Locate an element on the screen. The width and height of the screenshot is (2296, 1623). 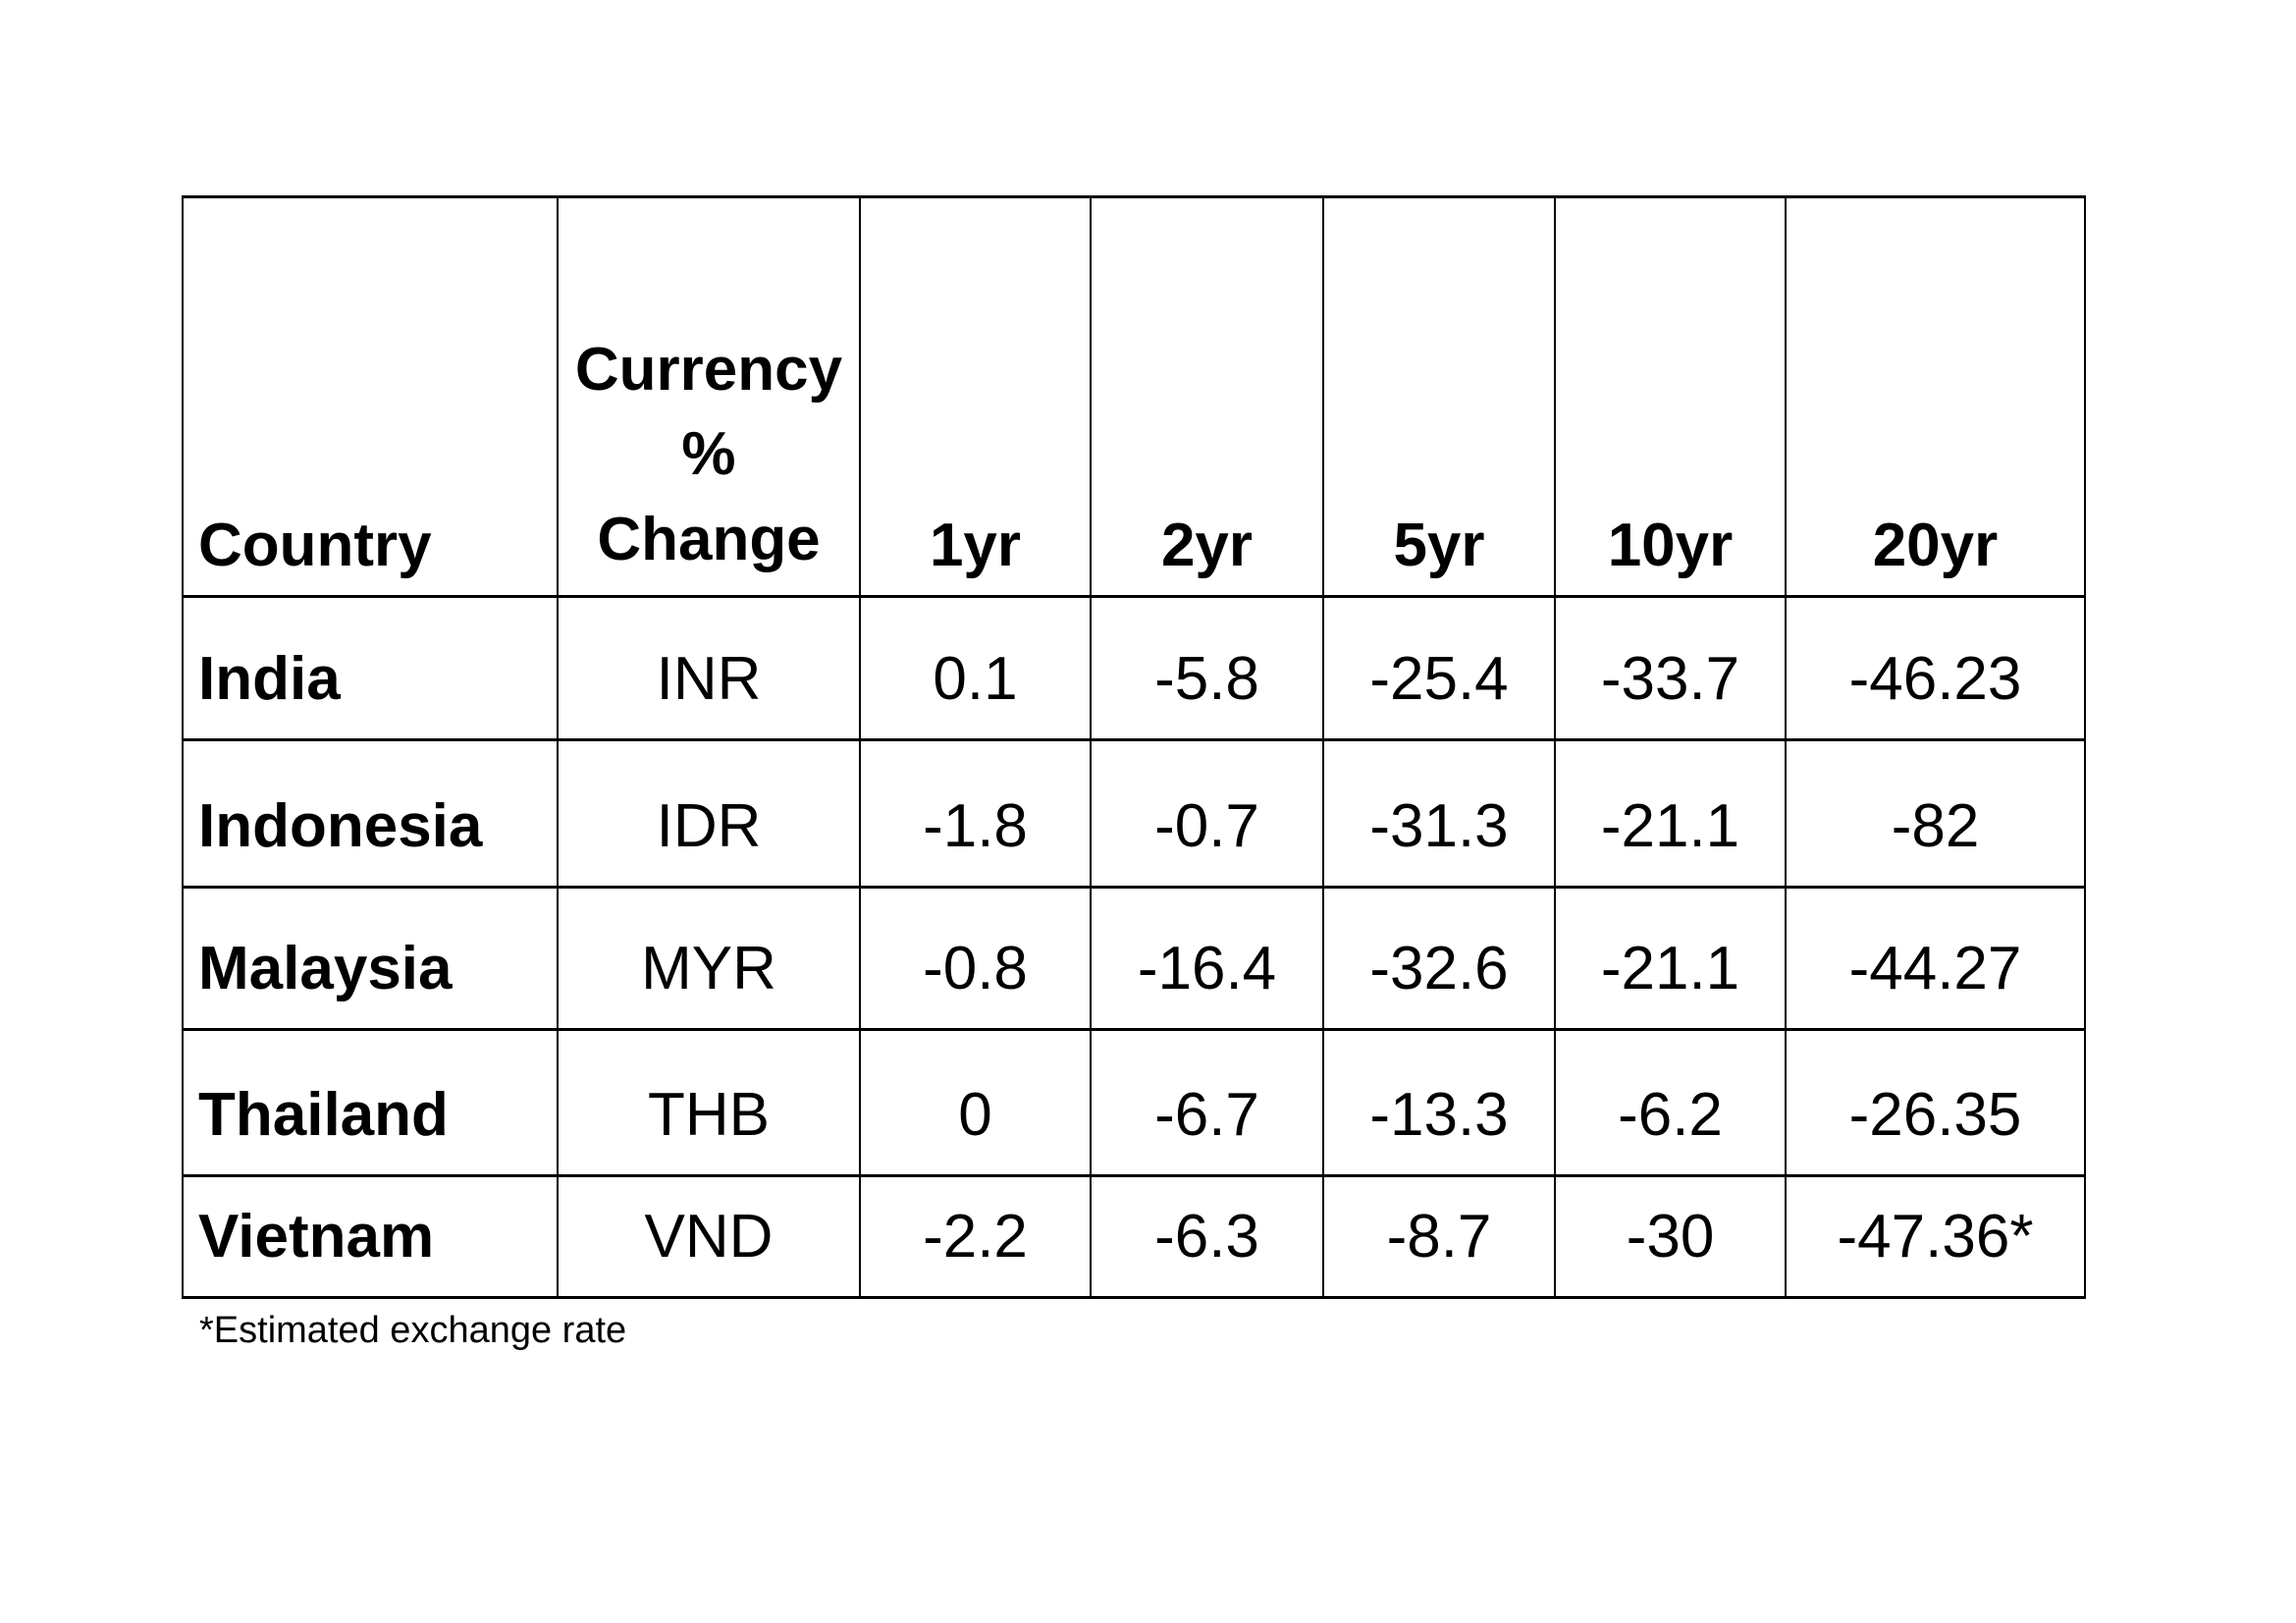
value-cell-2yr: -6.7 is located at coordinates (1207, 1102).